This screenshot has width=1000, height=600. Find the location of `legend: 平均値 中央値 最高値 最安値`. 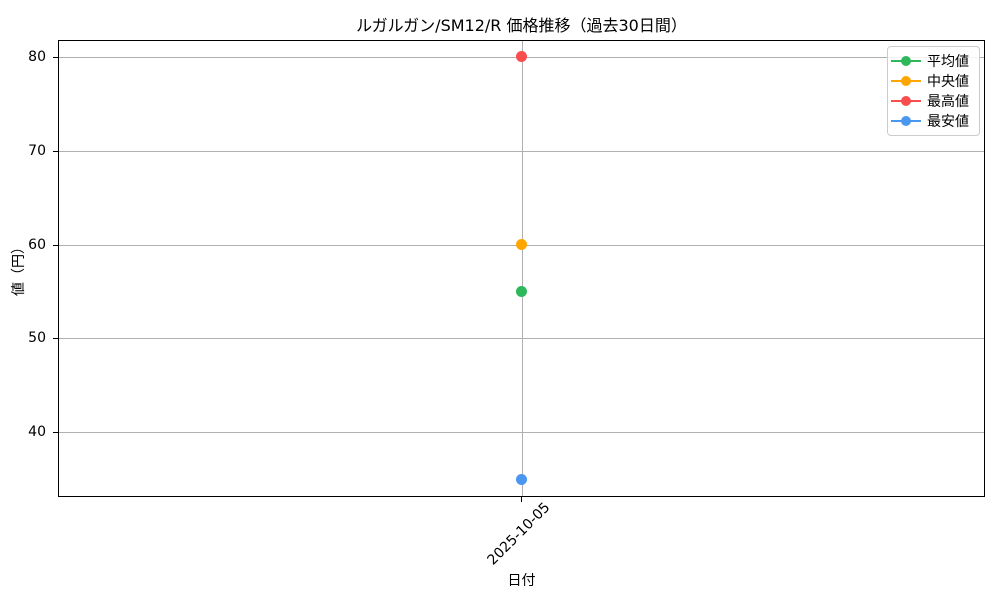

legend: 平均値 中央値 最高値 最安値 is located at coordinates (933, 91).